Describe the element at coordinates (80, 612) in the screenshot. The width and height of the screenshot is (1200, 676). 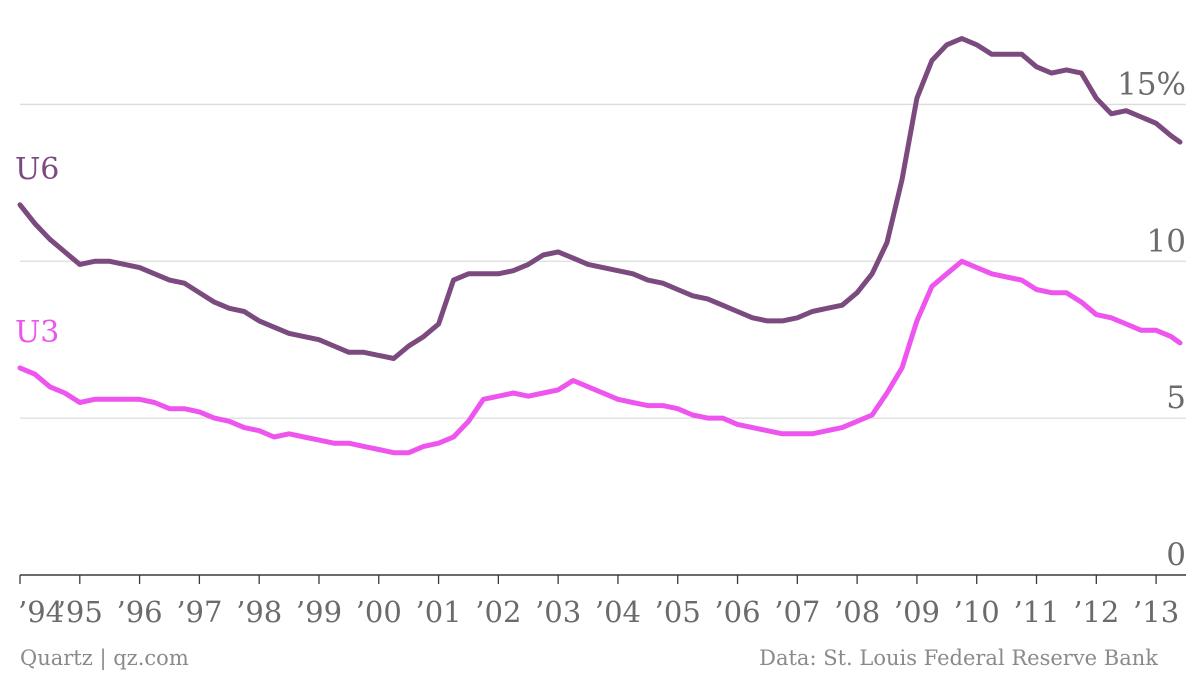
I see `x-tick-label: ’95` at that location.